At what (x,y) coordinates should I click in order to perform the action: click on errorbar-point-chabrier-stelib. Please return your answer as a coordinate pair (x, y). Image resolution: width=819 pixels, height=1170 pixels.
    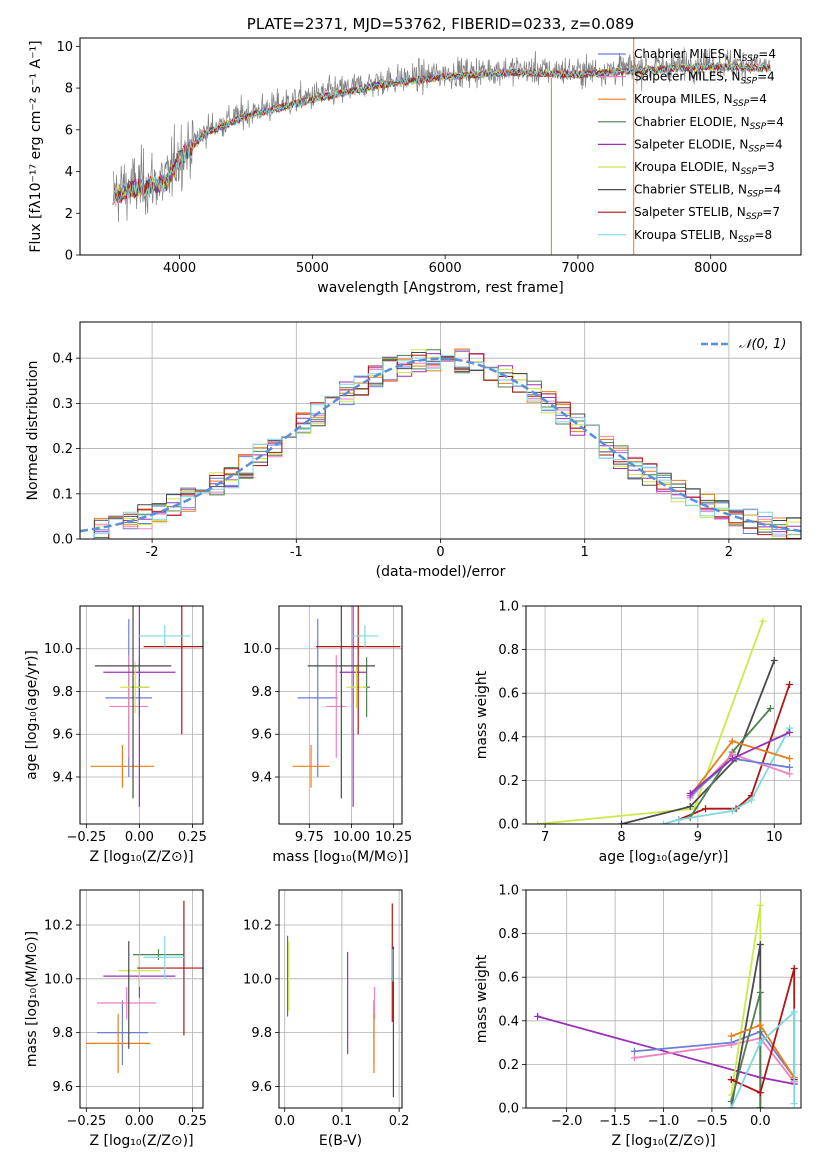
    Looking at the image, I should click on (341, 702).